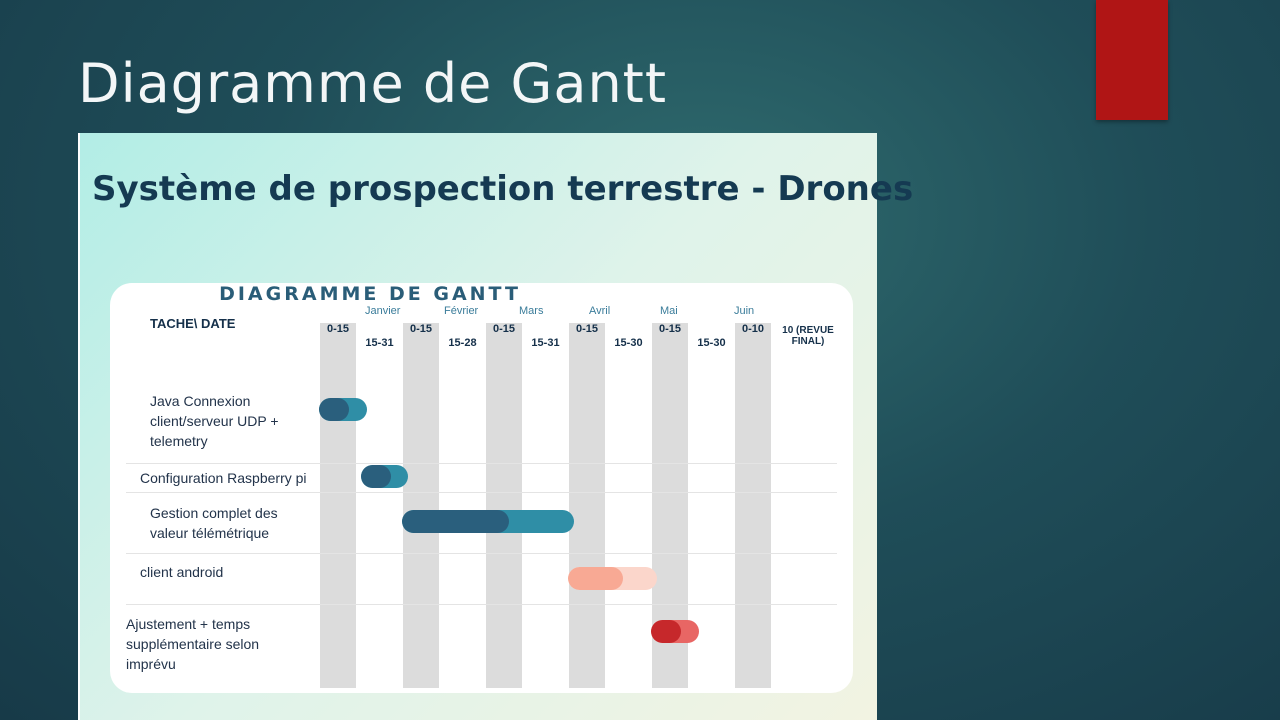 Image resolution: width=1280 pixels, height=720 pixels. Describe the element at coordinates (600, 311) in the screenshot. I see `month-label: Avril` at that location.